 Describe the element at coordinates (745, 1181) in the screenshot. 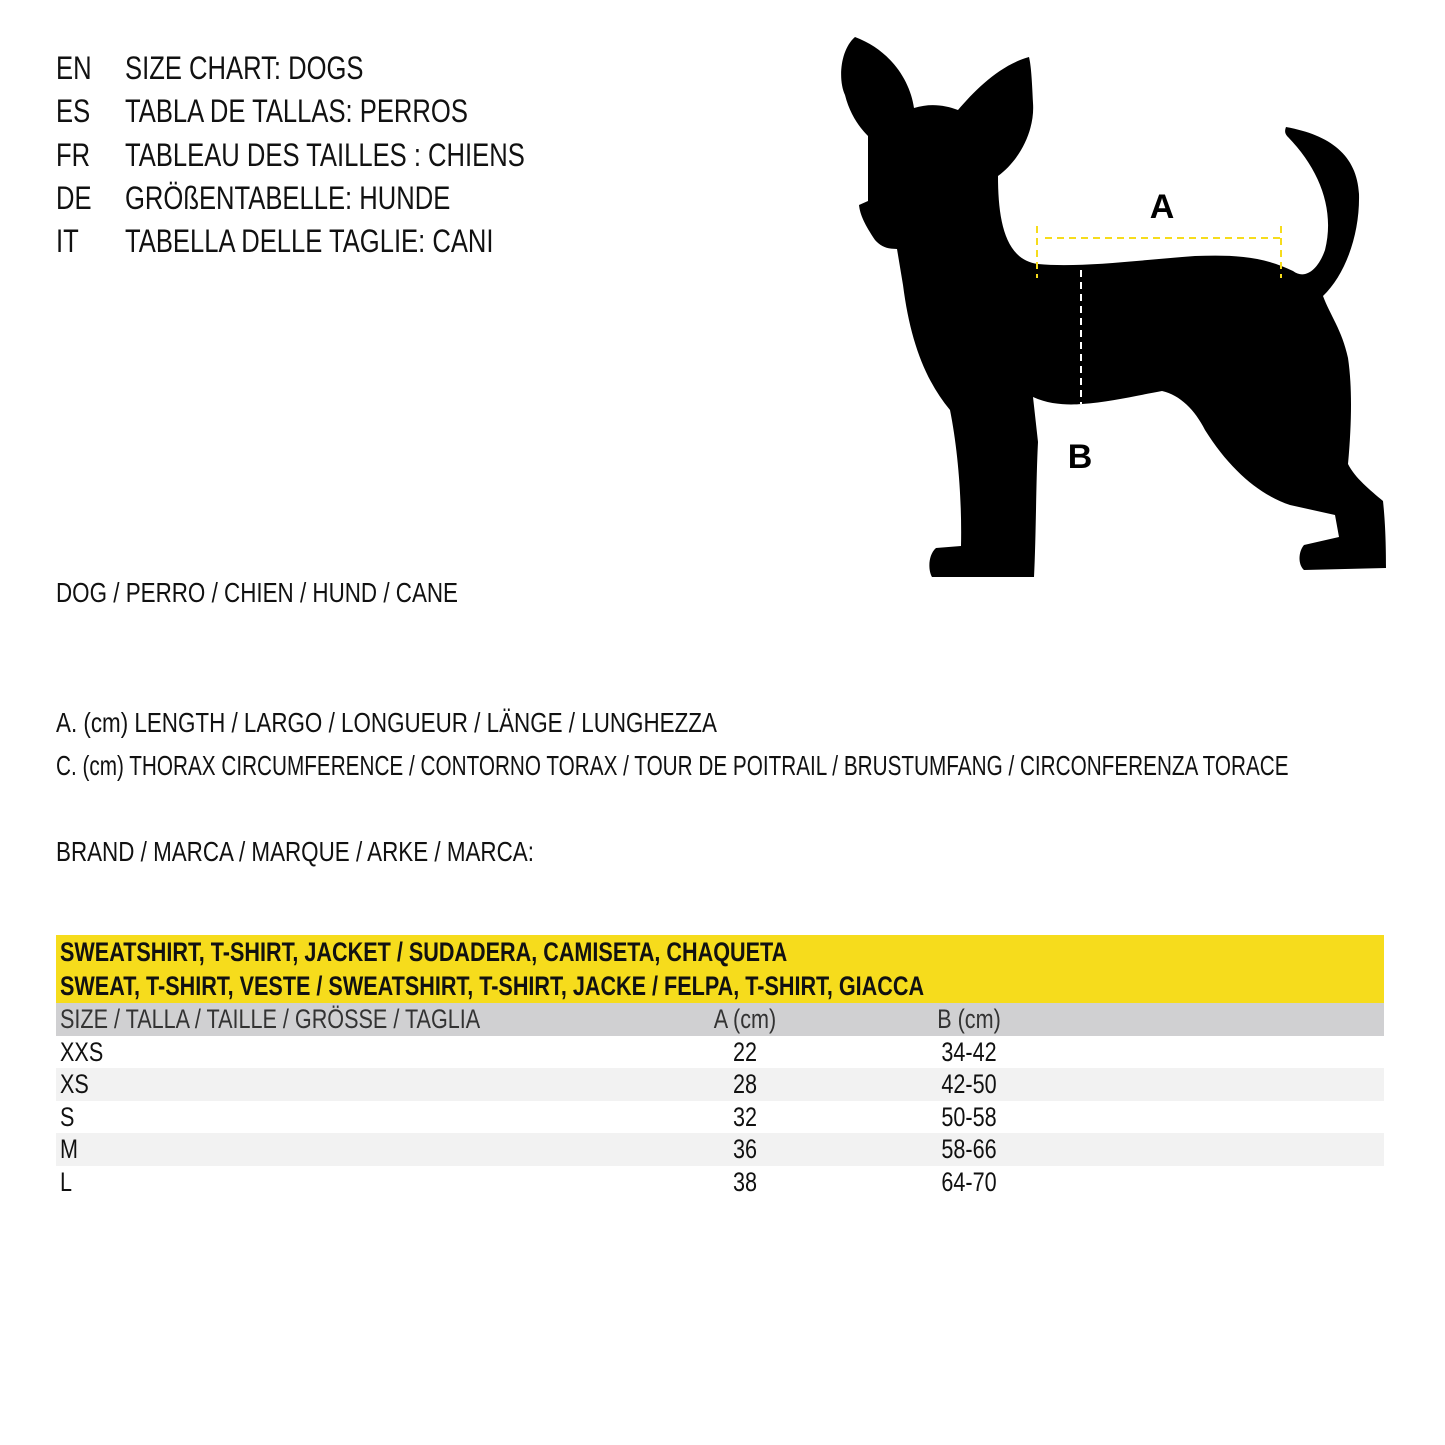

I see `cell-a: 38` at that location.